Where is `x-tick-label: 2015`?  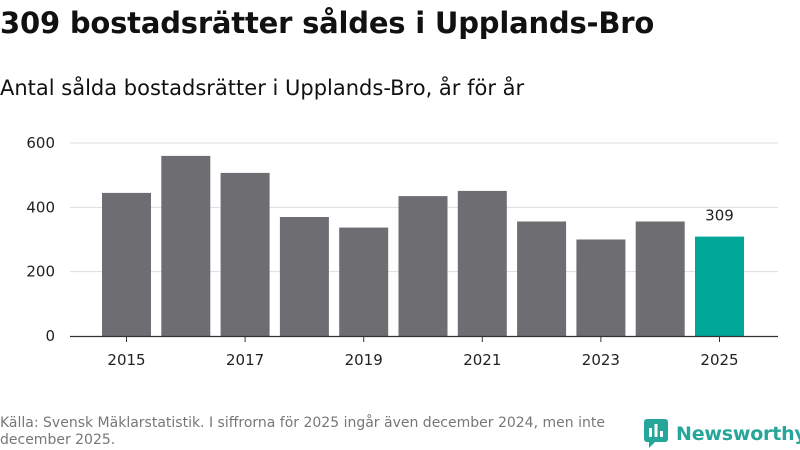 x-tick-label: 2015 is located at coordinates (126, 360).